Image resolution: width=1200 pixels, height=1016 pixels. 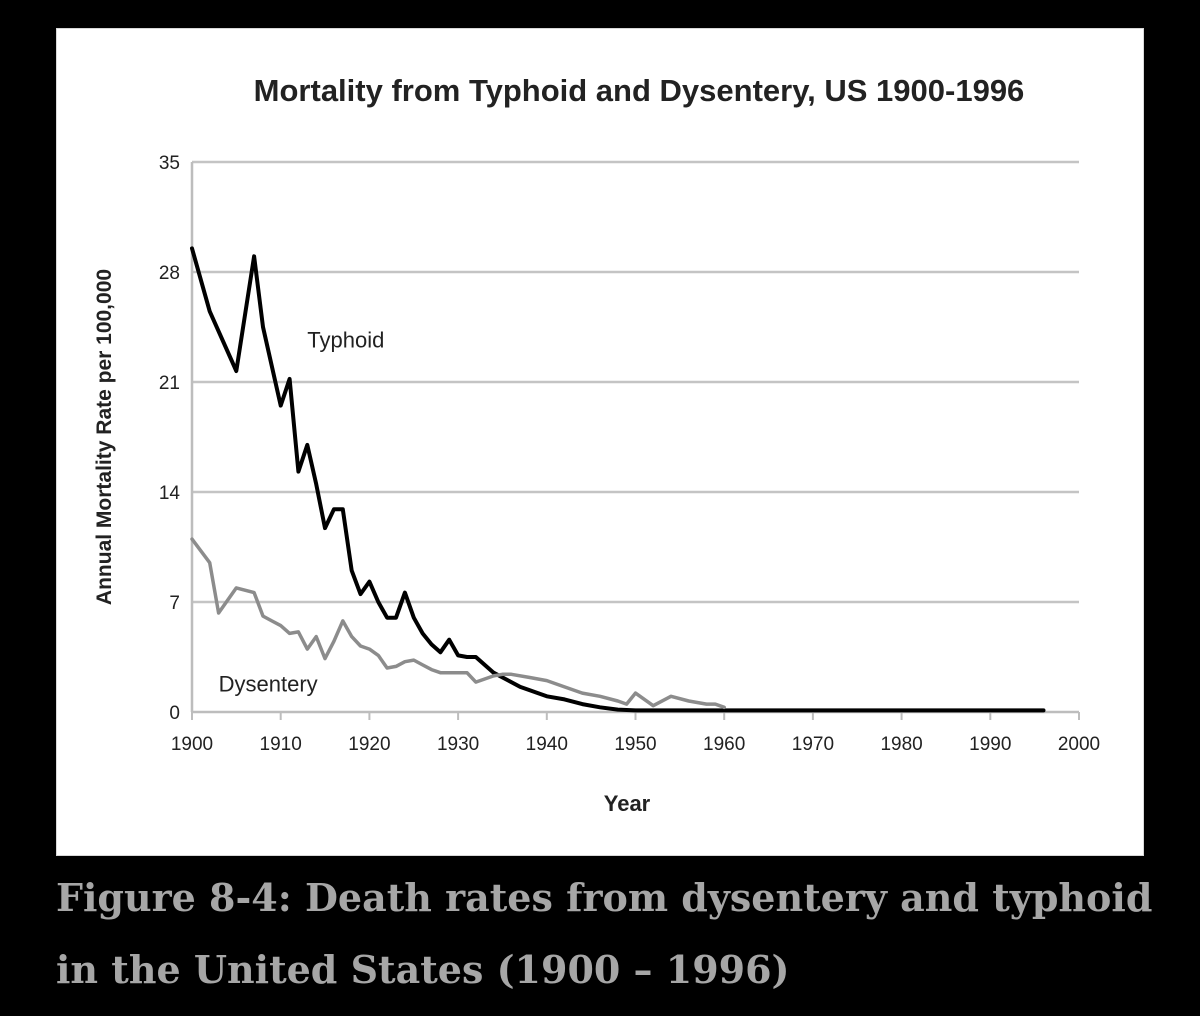 What do you see at coordinates (302, 511) in the screenshot?
I see `series-labels: Typhoid Dysentery` at bounding box center [302, 511].